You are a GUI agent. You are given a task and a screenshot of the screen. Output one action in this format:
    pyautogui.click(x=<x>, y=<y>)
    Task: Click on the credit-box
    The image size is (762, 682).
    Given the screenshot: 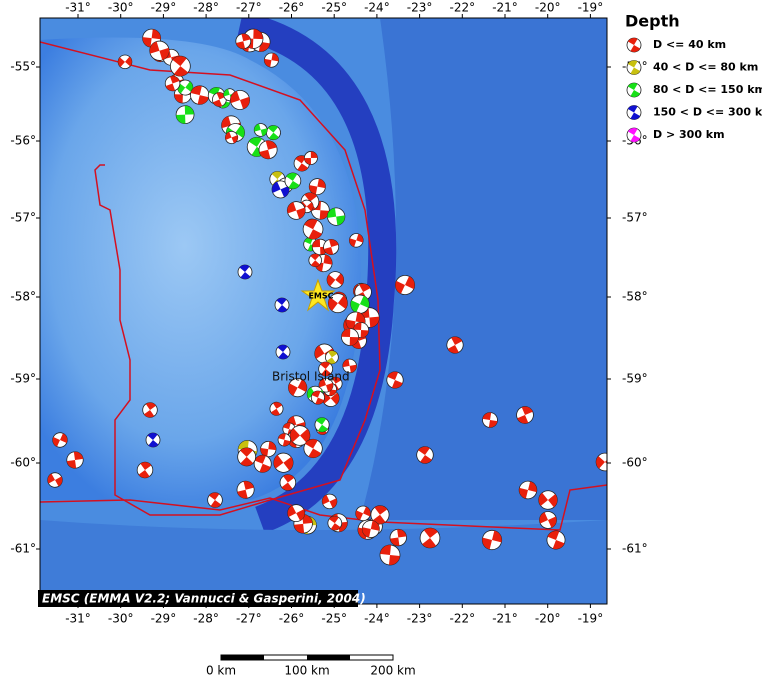 What is the action you would take?
    pyautogui.click(x=198, y=598)
    